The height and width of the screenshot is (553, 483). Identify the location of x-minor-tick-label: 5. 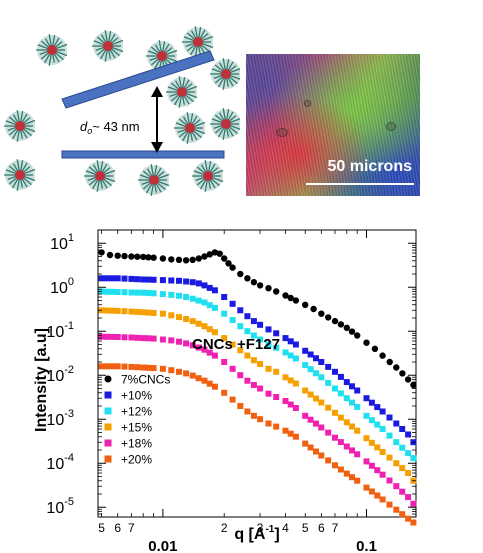
(305, 528).